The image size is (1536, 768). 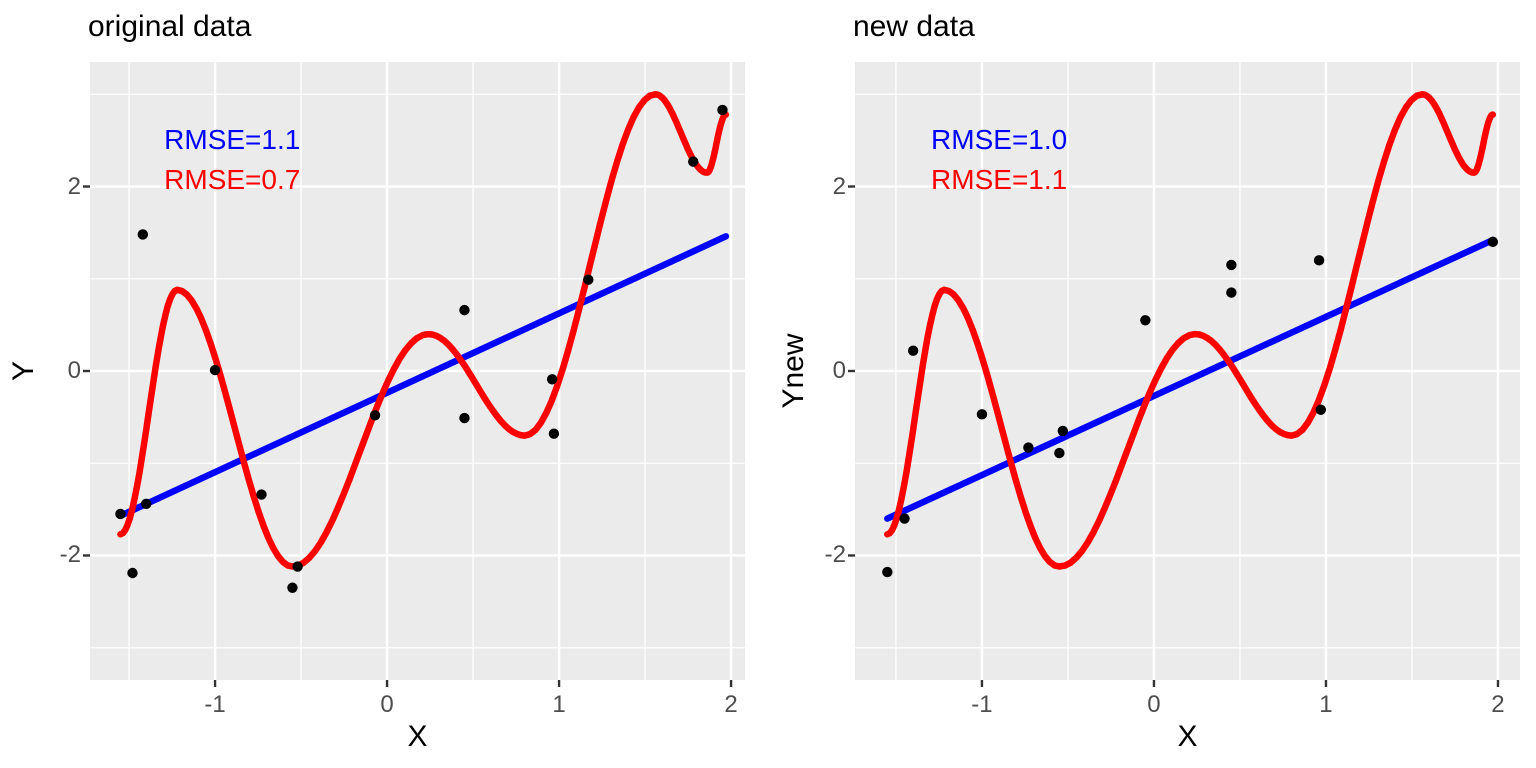 I want to click on x-axis-title-right: X, so click(x=1187, y=736).